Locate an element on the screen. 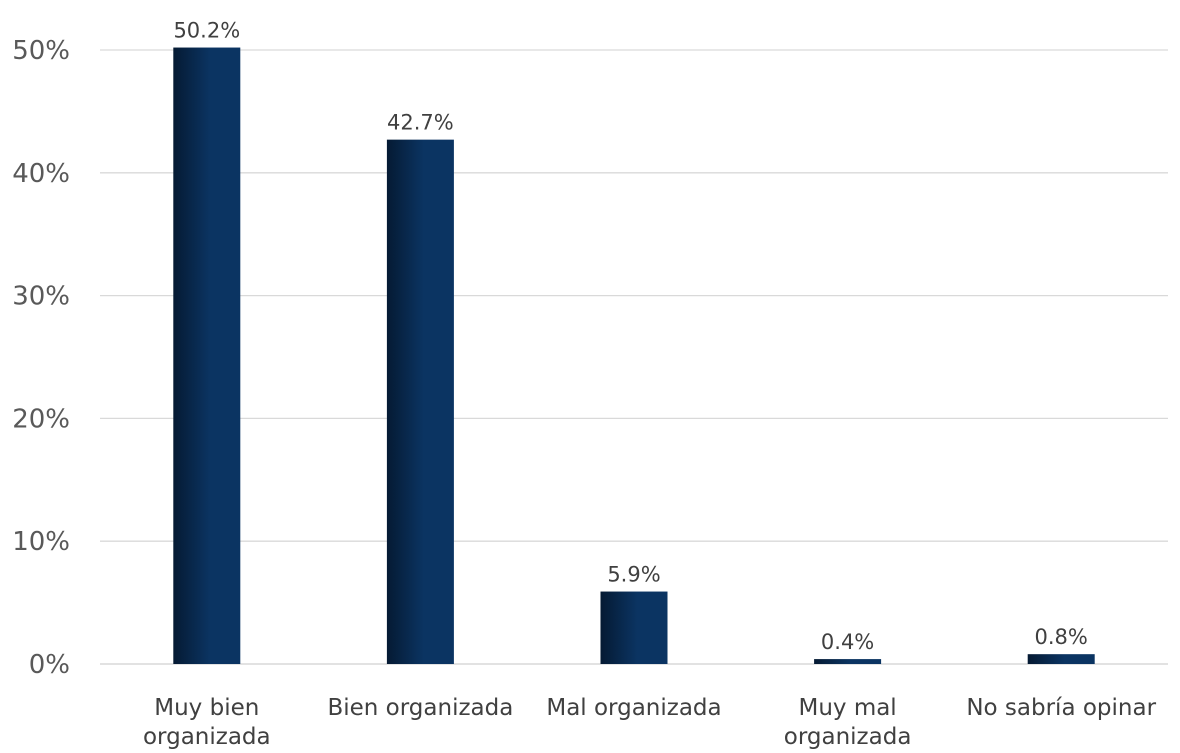 The image size is (1180, 753). y-tick-label: 10% is located at coordinates (41, 542).